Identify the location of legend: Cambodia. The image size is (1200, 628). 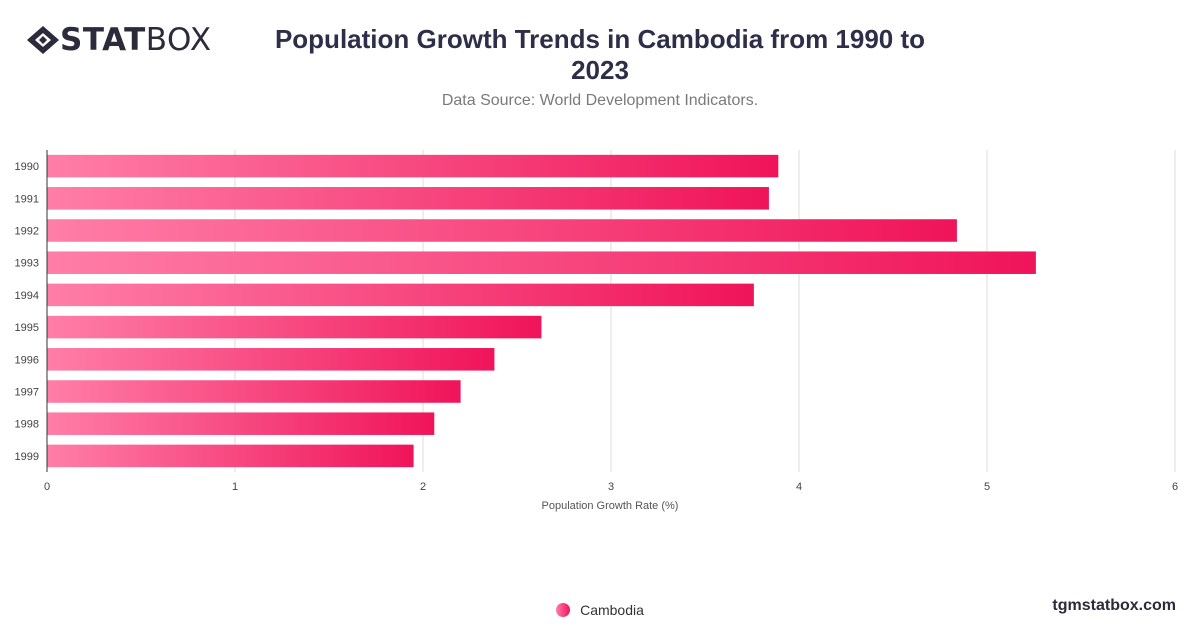
(600, 610).